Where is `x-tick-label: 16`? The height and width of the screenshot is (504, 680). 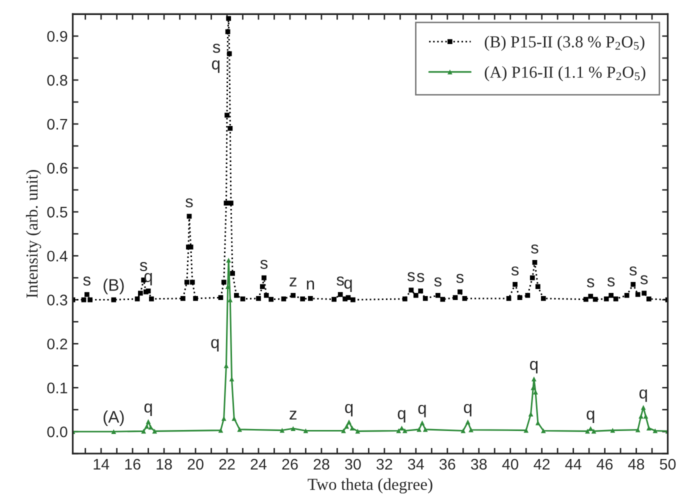 x-tick-label: 16 is located at coordinates (132, 464).